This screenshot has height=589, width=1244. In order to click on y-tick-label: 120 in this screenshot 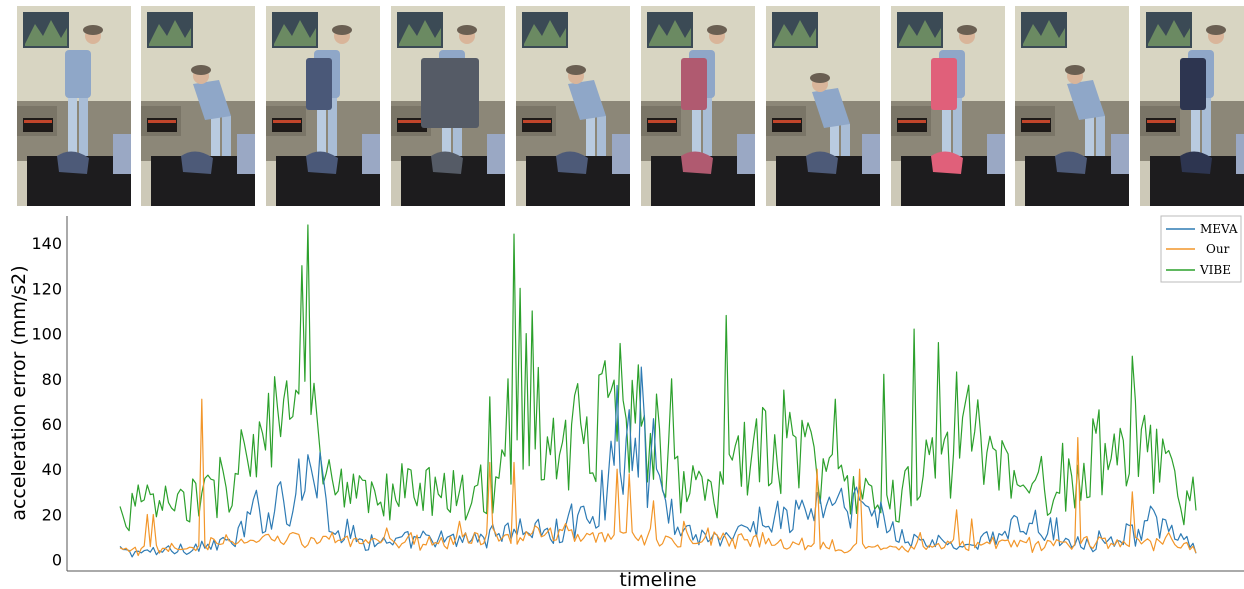, I will do `click(46, 288)`.